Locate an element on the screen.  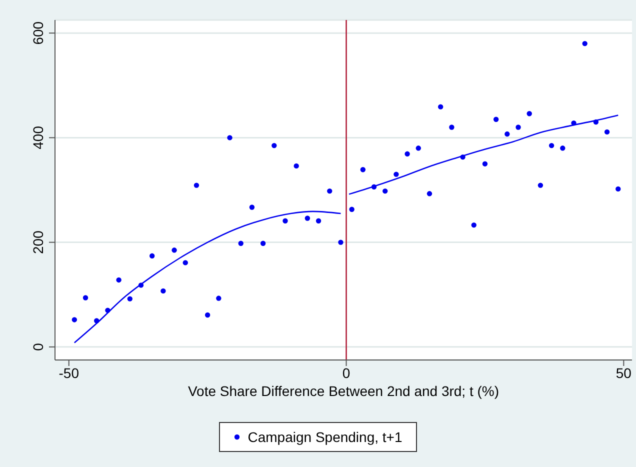
y-tick-label: 400 is located at coordinates (38, 138).